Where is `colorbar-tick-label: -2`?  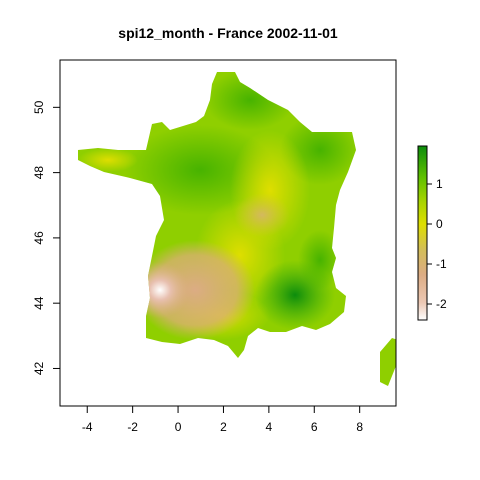 colorbar-tick-label: -2 is located at coordinates (441, 304).